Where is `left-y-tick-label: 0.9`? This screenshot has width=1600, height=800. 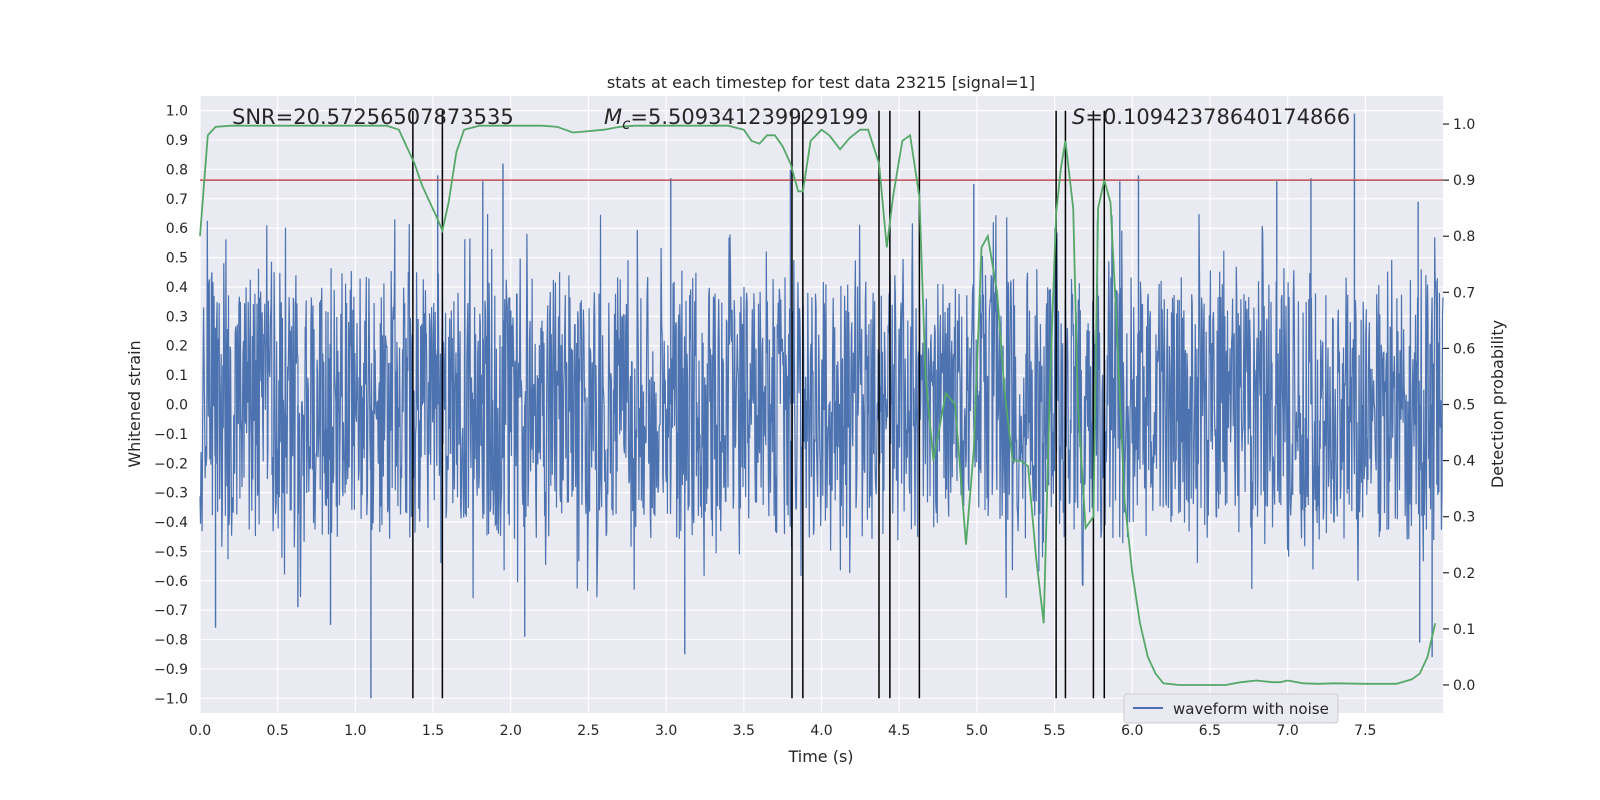 left-y-tick-label: 0.9 is located at coordinates (177, 141).